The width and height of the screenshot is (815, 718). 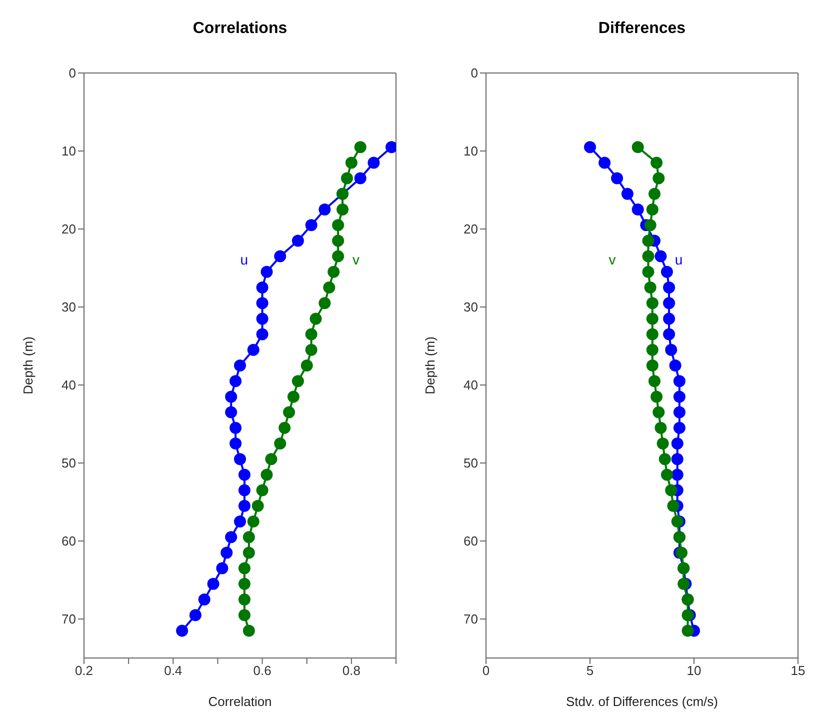 I want to click on chart-title: Correlations, so click(x=240, y=29).